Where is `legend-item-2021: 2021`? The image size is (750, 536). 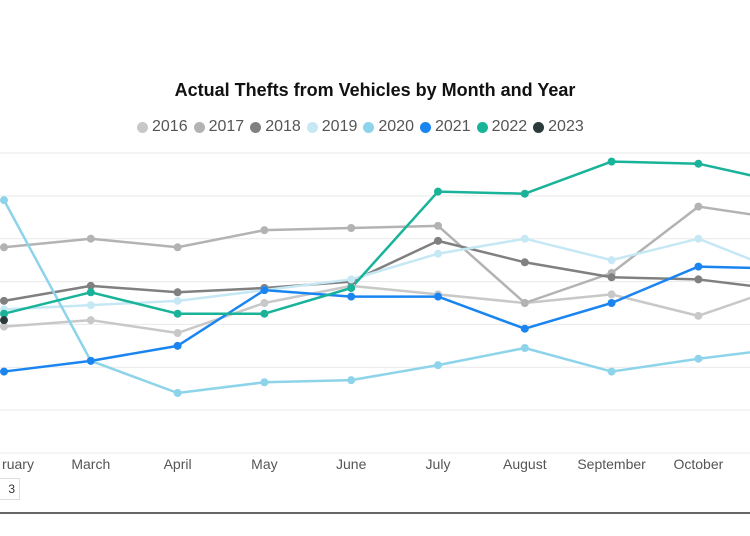
legend-item-2021: 2021 is located at coordinates (445, 127).